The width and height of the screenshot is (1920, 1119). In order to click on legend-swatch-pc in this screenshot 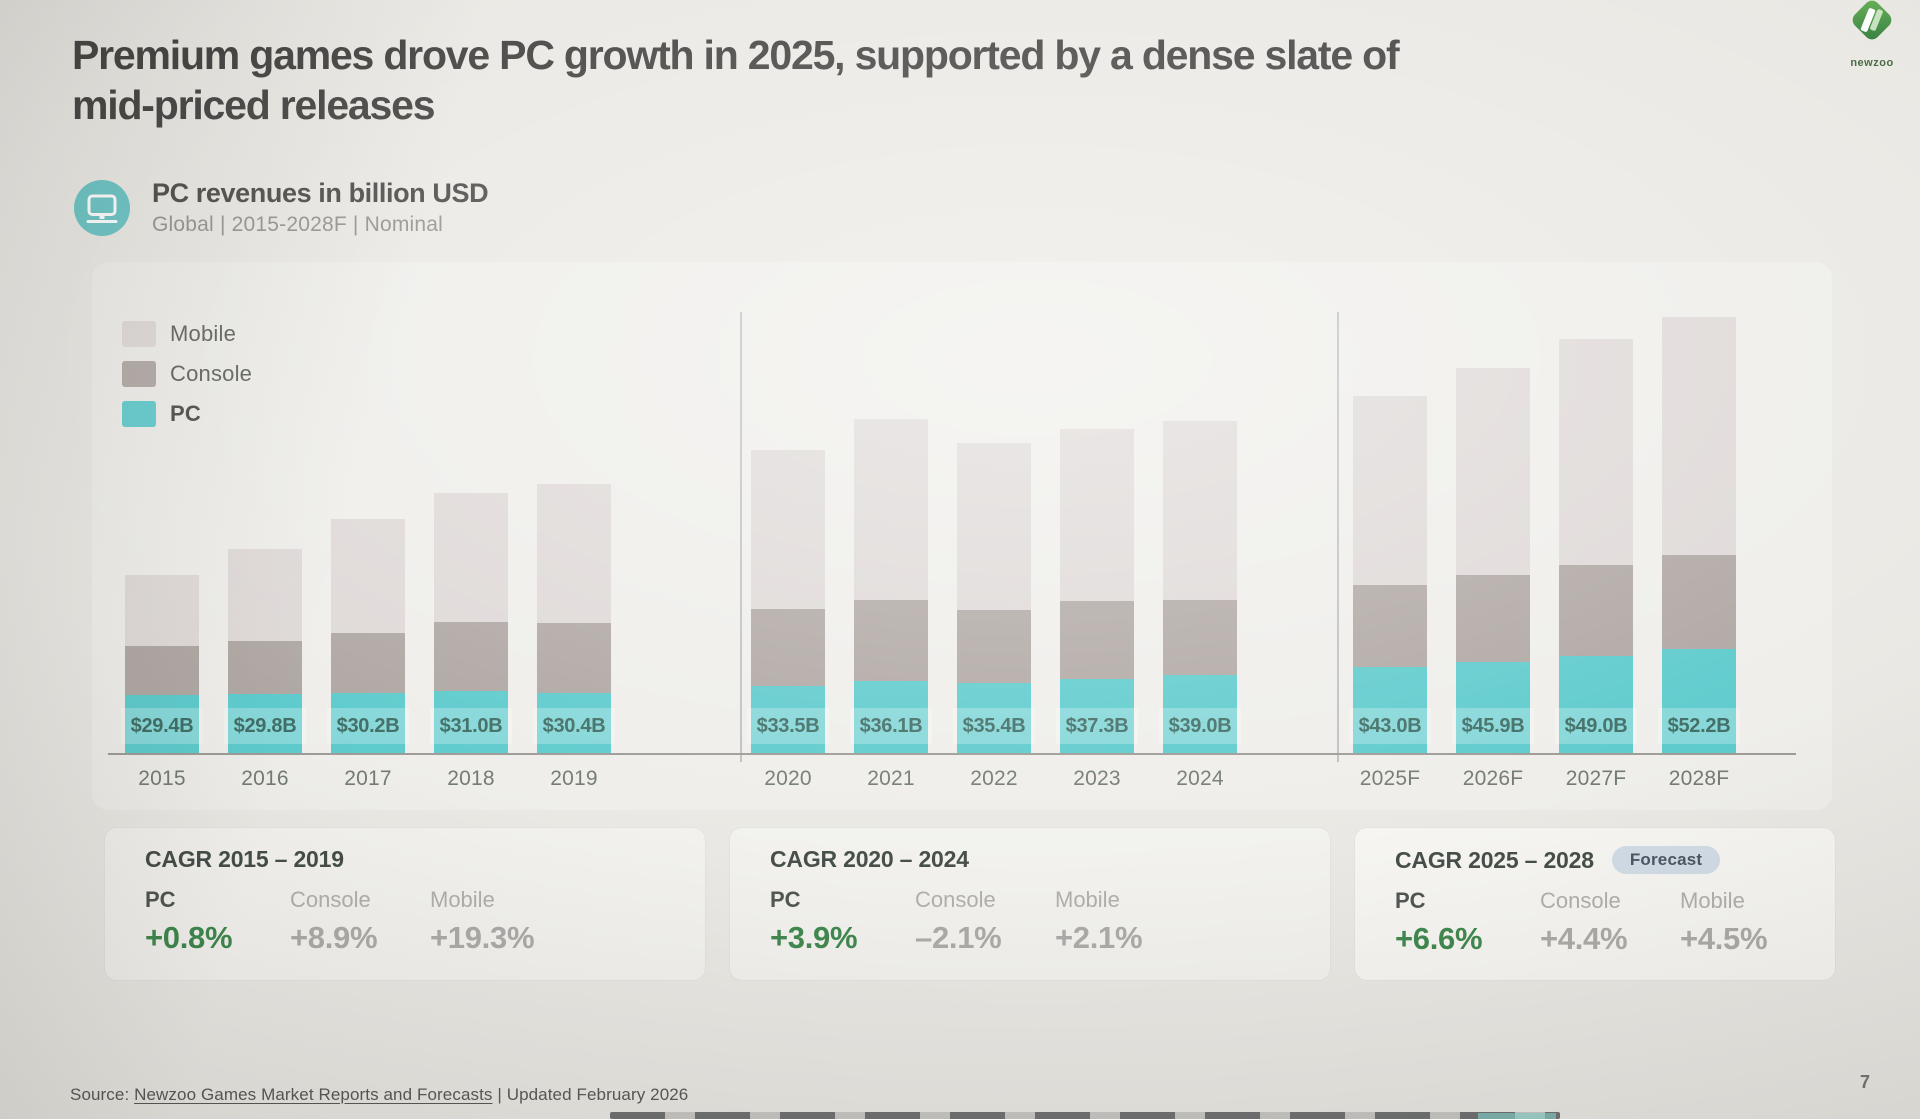, I will do `click(139, 414)`.